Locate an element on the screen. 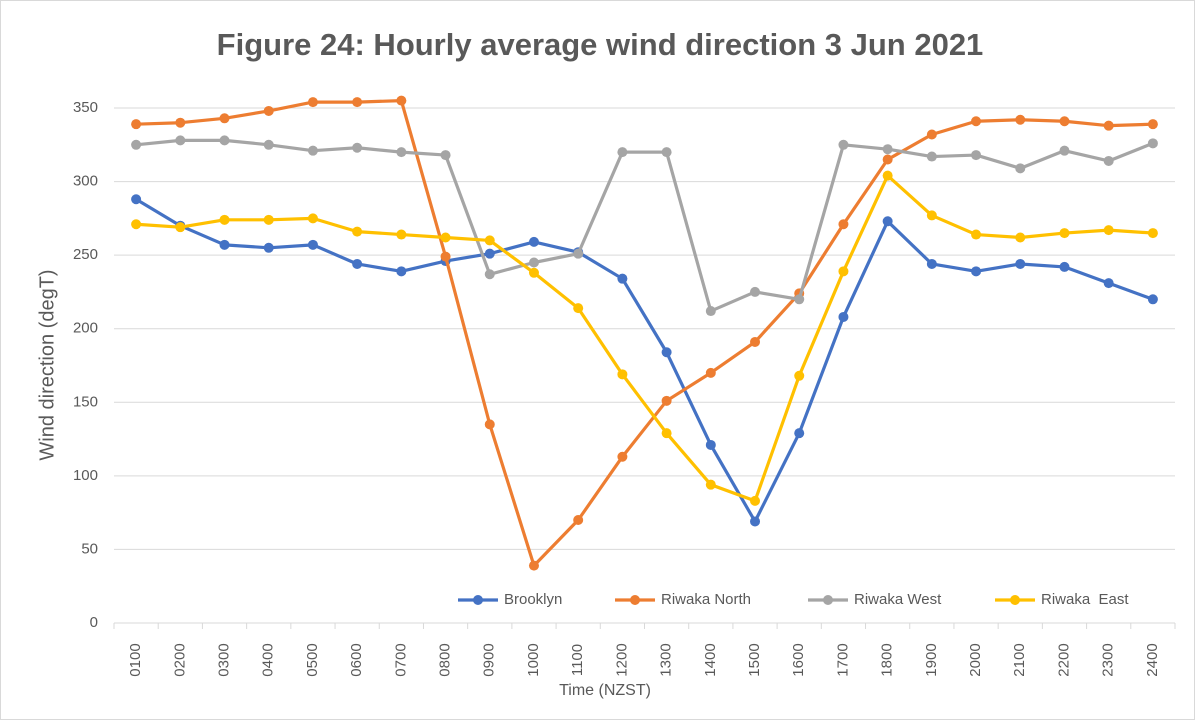  y-tick-label: 300 is located at coordinates (85, 181).